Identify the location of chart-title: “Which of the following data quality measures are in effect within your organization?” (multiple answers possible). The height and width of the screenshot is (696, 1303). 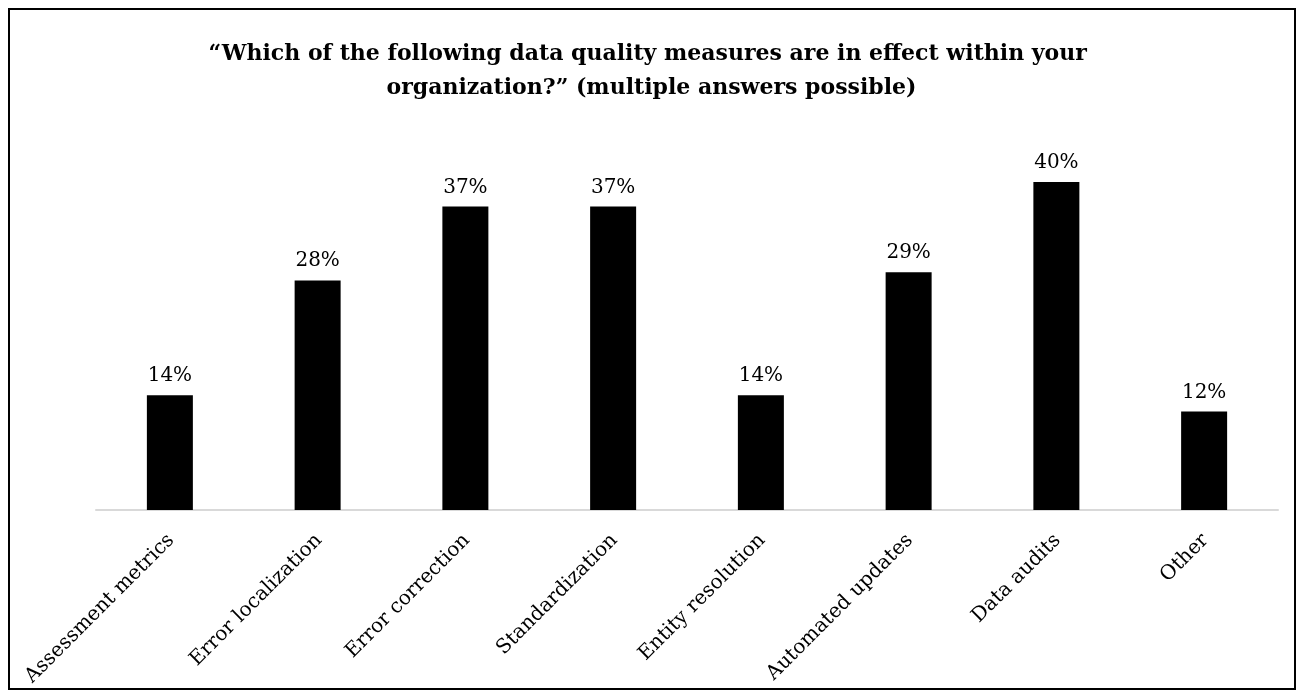
(651, 69).